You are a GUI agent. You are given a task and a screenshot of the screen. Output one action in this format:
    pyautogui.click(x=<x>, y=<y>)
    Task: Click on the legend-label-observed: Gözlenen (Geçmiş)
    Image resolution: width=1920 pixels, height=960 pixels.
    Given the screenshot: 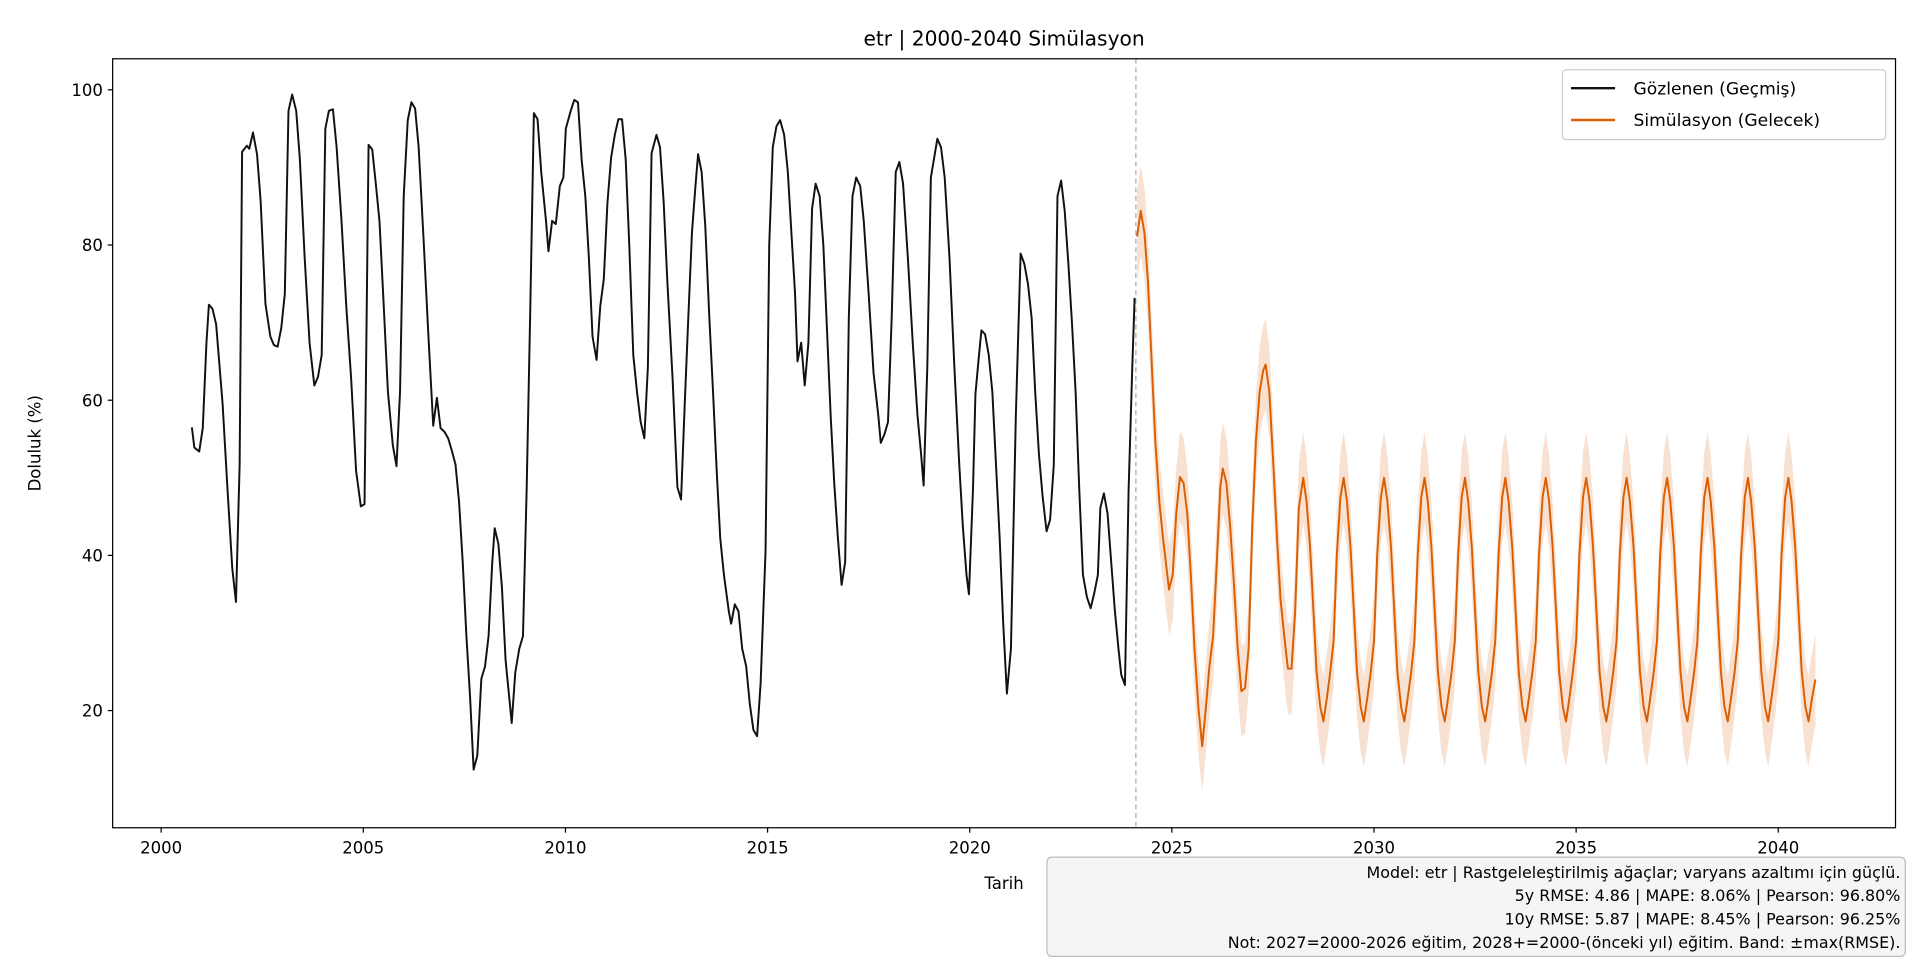 What is the action you would take?
    pyautogui.click(x=1714, y=89)
    